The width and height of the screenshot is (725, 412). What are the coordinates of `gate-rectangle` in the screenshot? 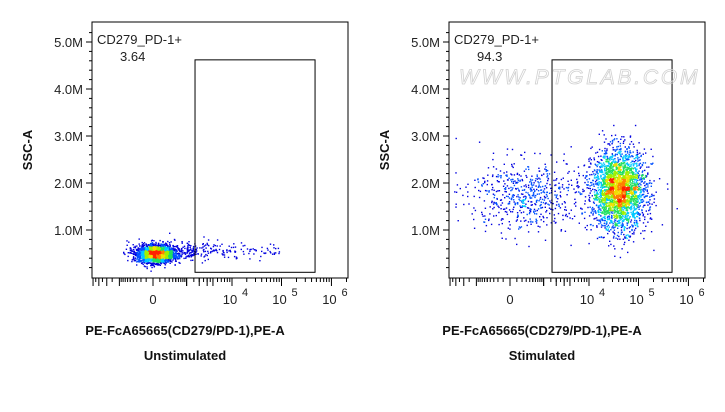 It's located at (255, 166).